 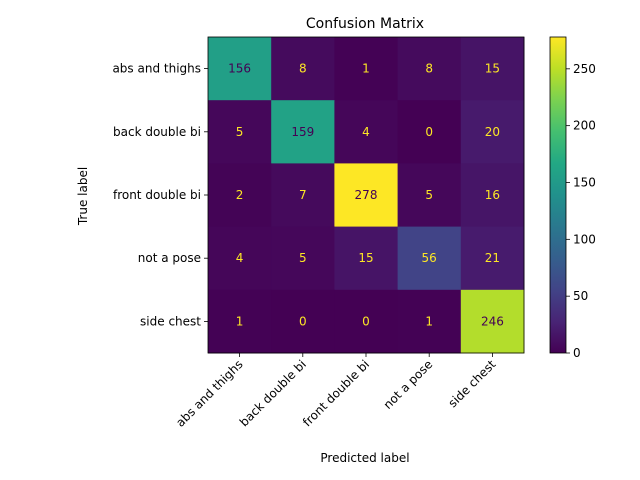 I want to click on x-tick-label: abs and thighs, so click(x=209, y=393).